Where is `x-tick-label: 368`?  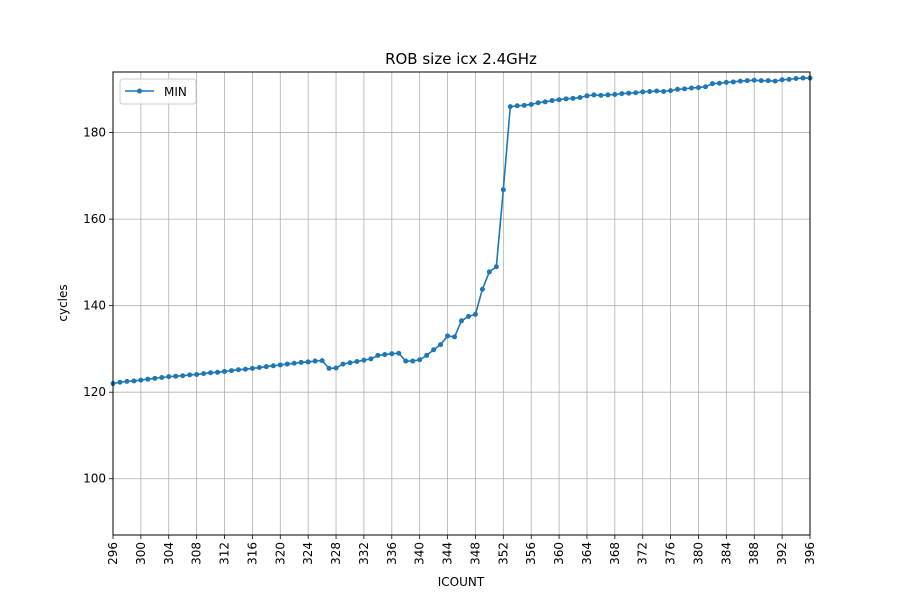
x-tick-label: 368 is located at coordinates (615, 553).